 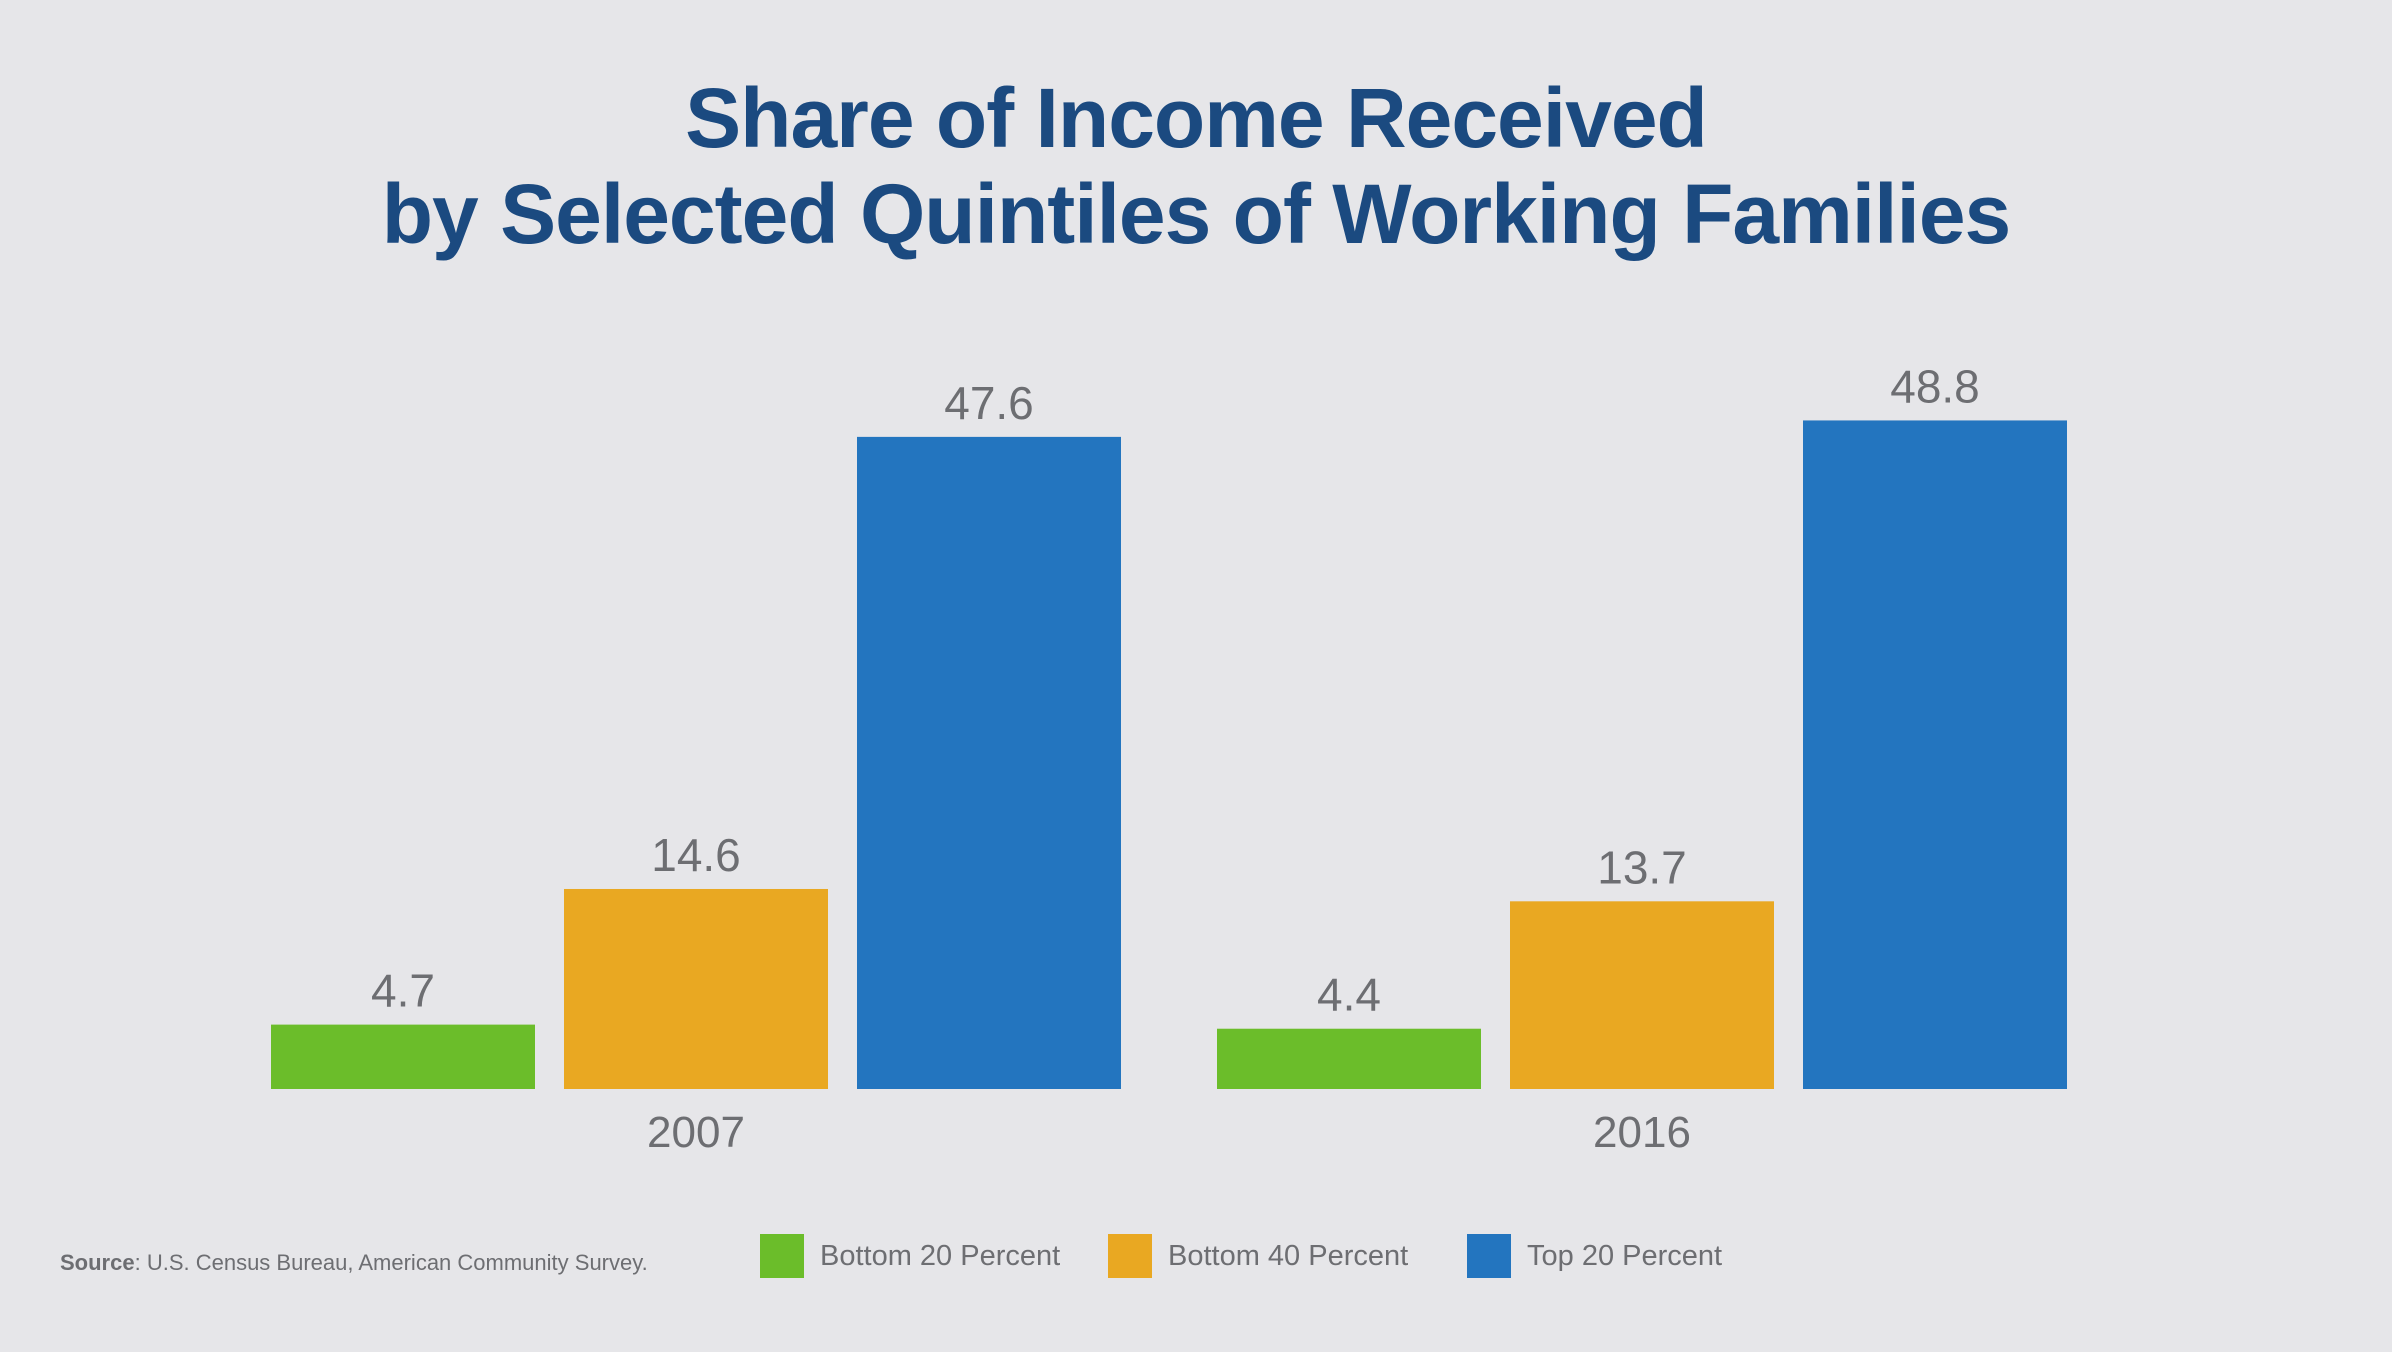 I want to click on legend-label-top-20: Top 20 Percent, so click(x=1625, y=1255).